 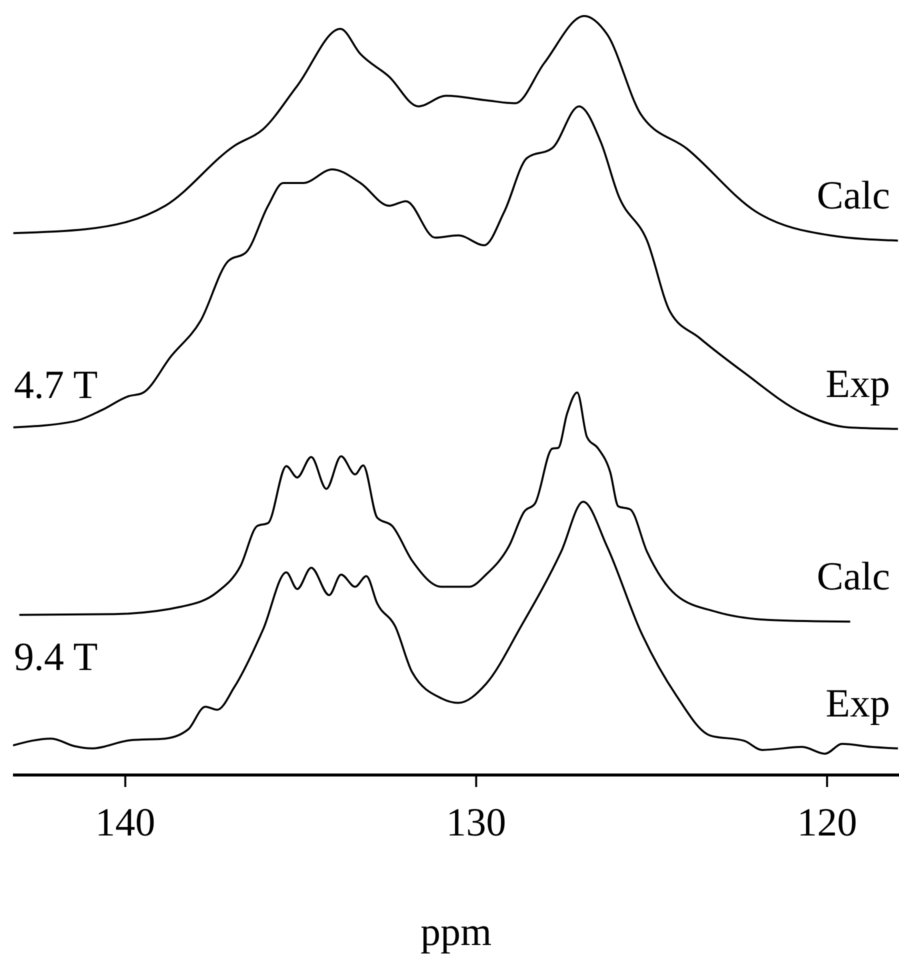 I want to click on annotation: 4.7 T, so click(x=56, y=385).